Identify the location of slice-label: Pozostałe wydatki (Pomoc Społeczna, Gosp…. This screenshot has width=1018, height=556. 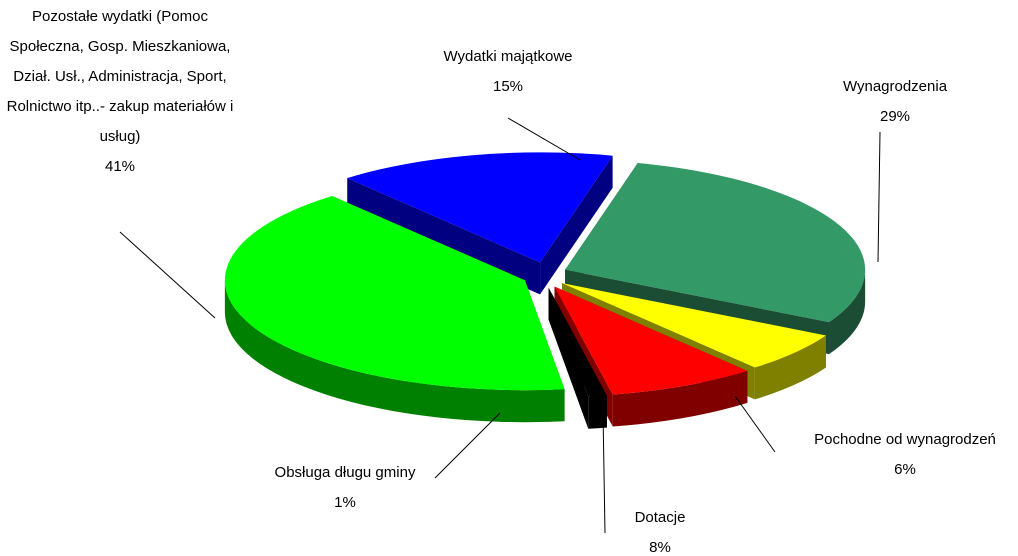
(122, 92).